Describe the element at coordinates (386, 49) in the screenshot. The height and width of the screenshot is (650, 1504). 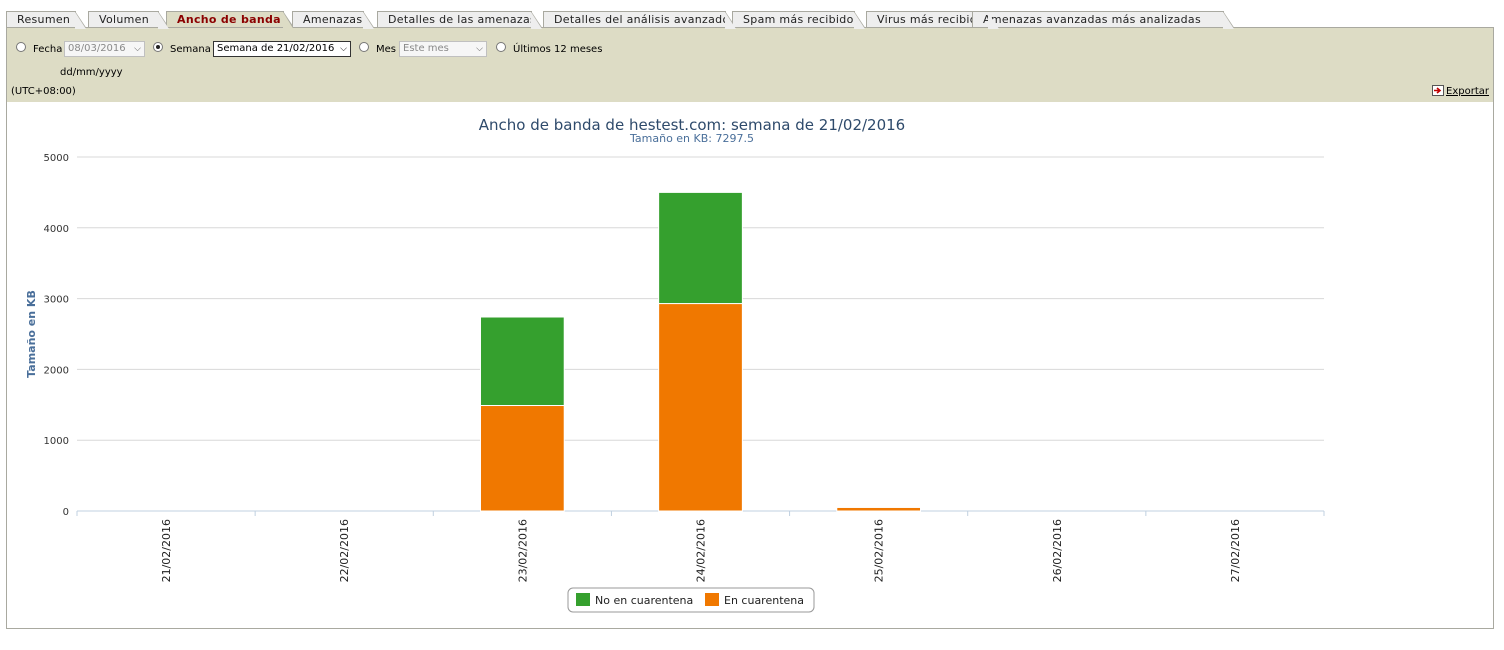
I see `mes-label: Mes` at that location.